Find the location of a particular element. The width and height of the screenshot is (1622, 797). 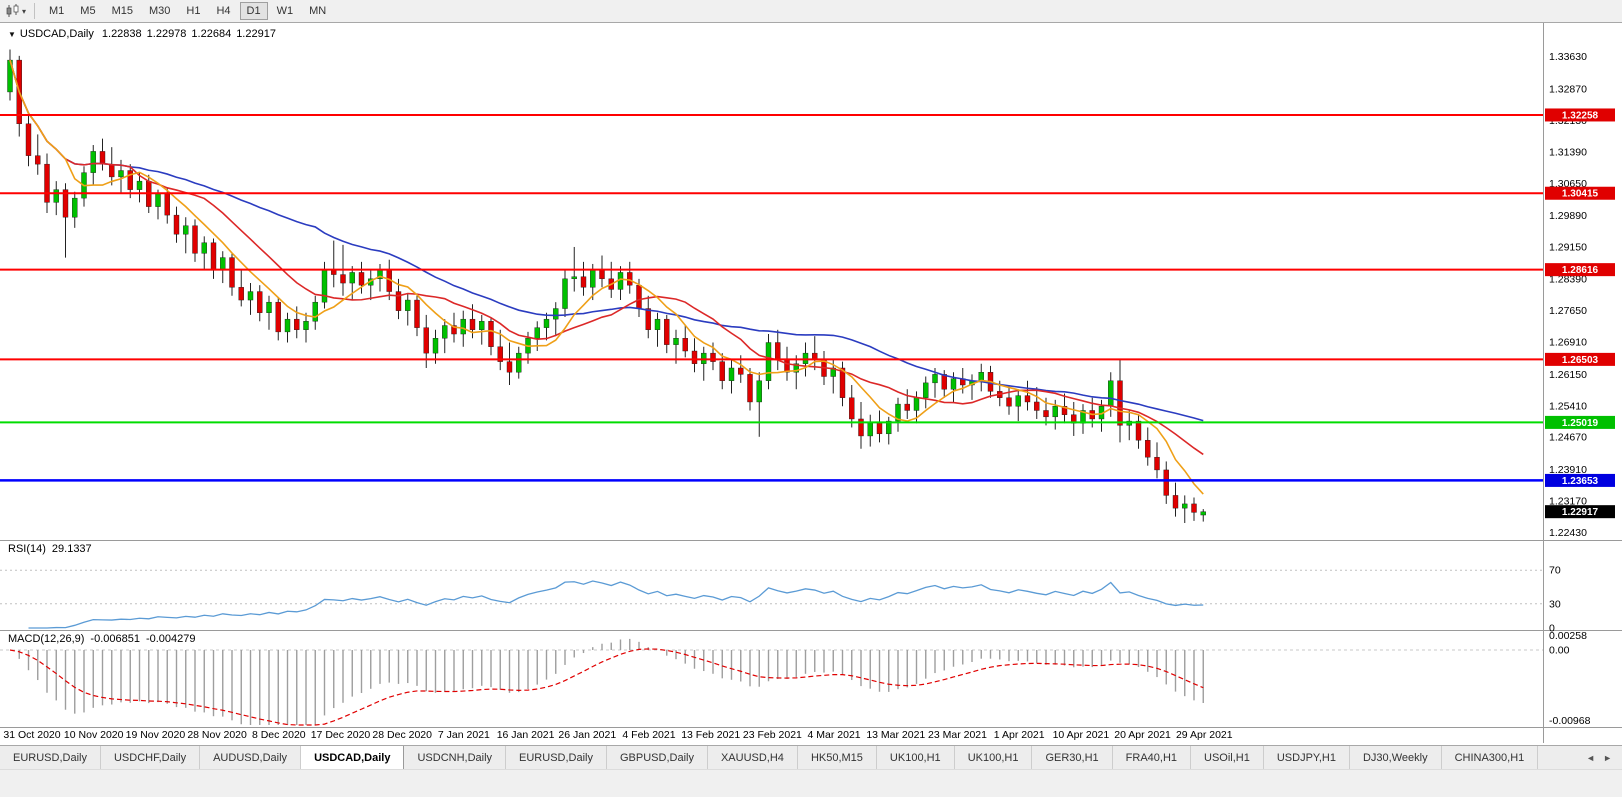

date-label: 10 Apr 2021 is located at coordinates (1081, 735).